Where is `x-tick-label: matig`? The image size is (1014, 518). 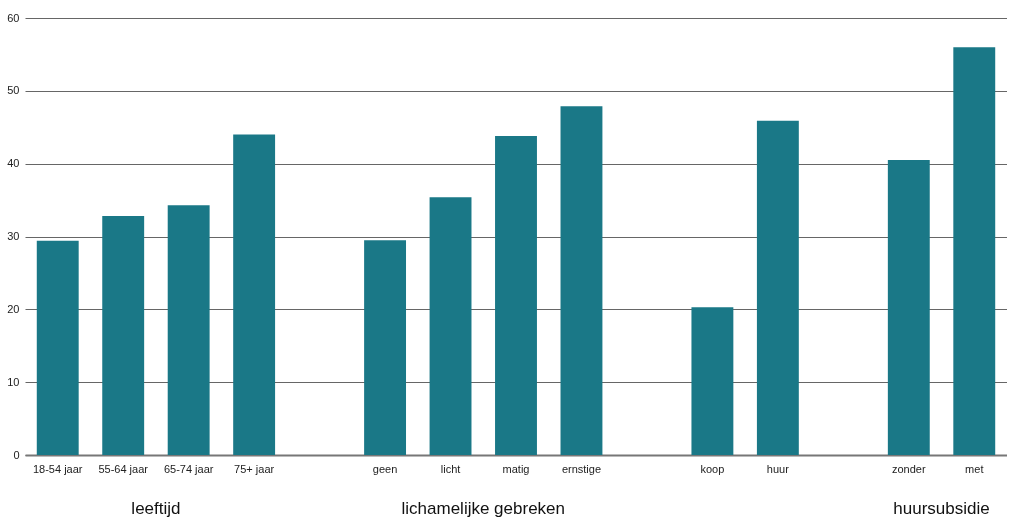
x-tick-label: matig is located at coordinates (516, 468).